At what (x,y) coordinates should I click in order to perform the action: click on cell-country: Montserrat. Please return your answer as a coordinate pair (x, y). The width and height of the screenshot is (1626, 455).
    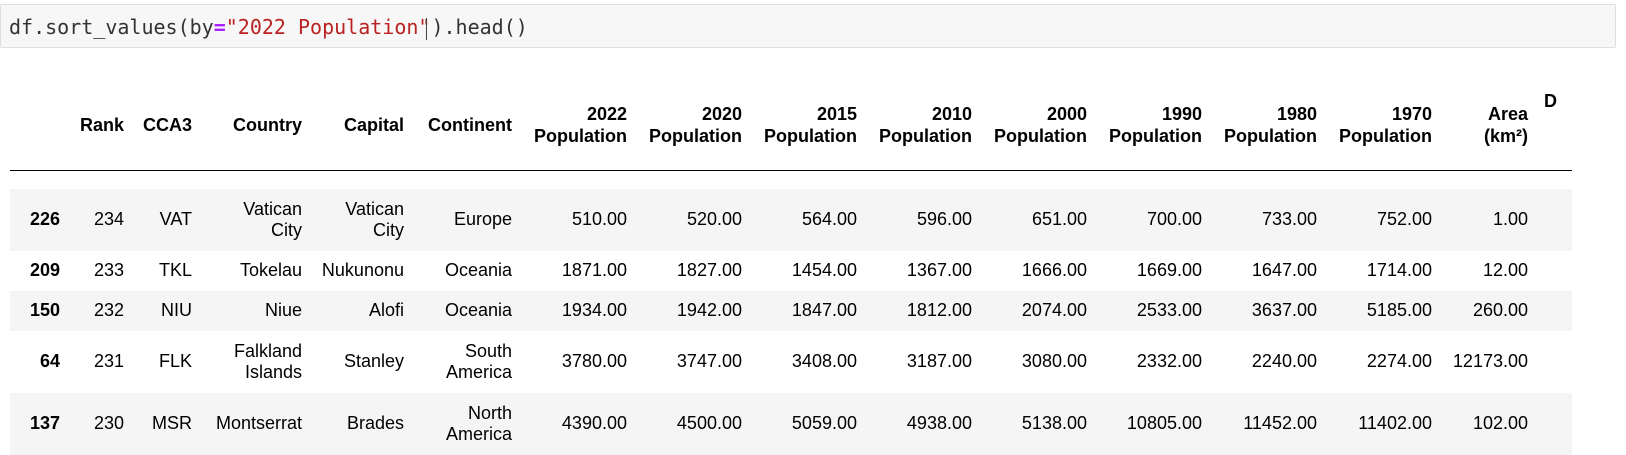
    Looking at the image, I should click on (255, 424).